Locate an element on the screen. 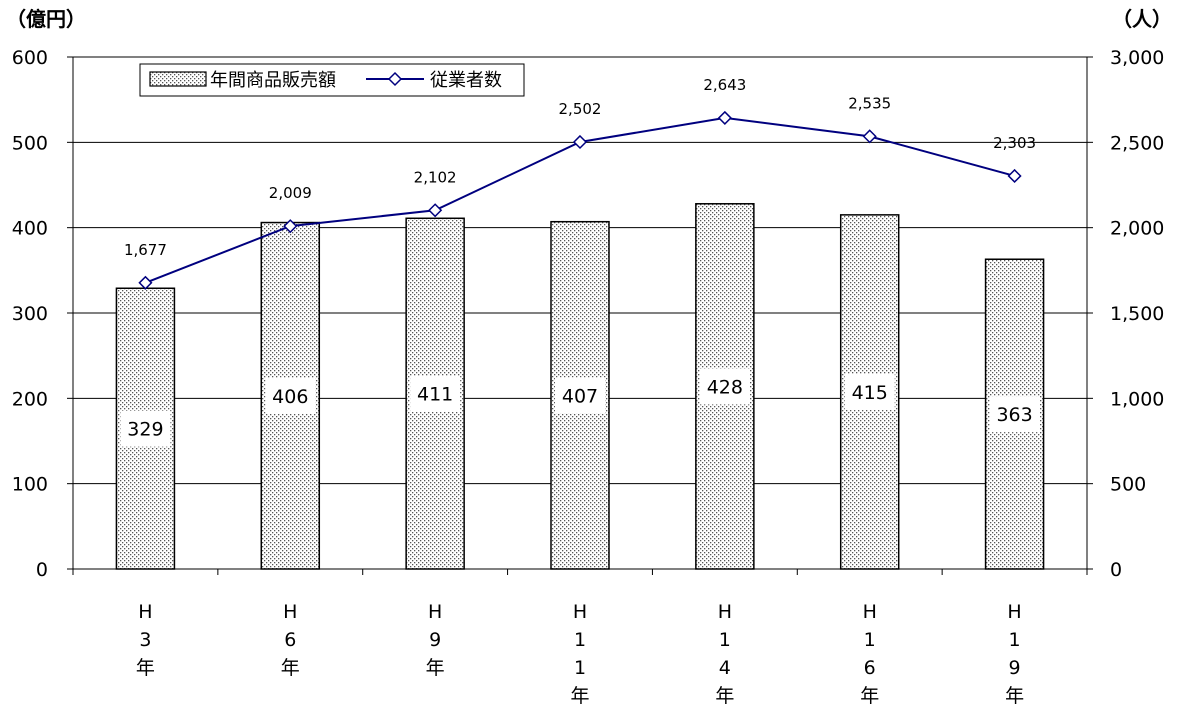  bar-value-label: 415 is located at coordinates (870, 393).